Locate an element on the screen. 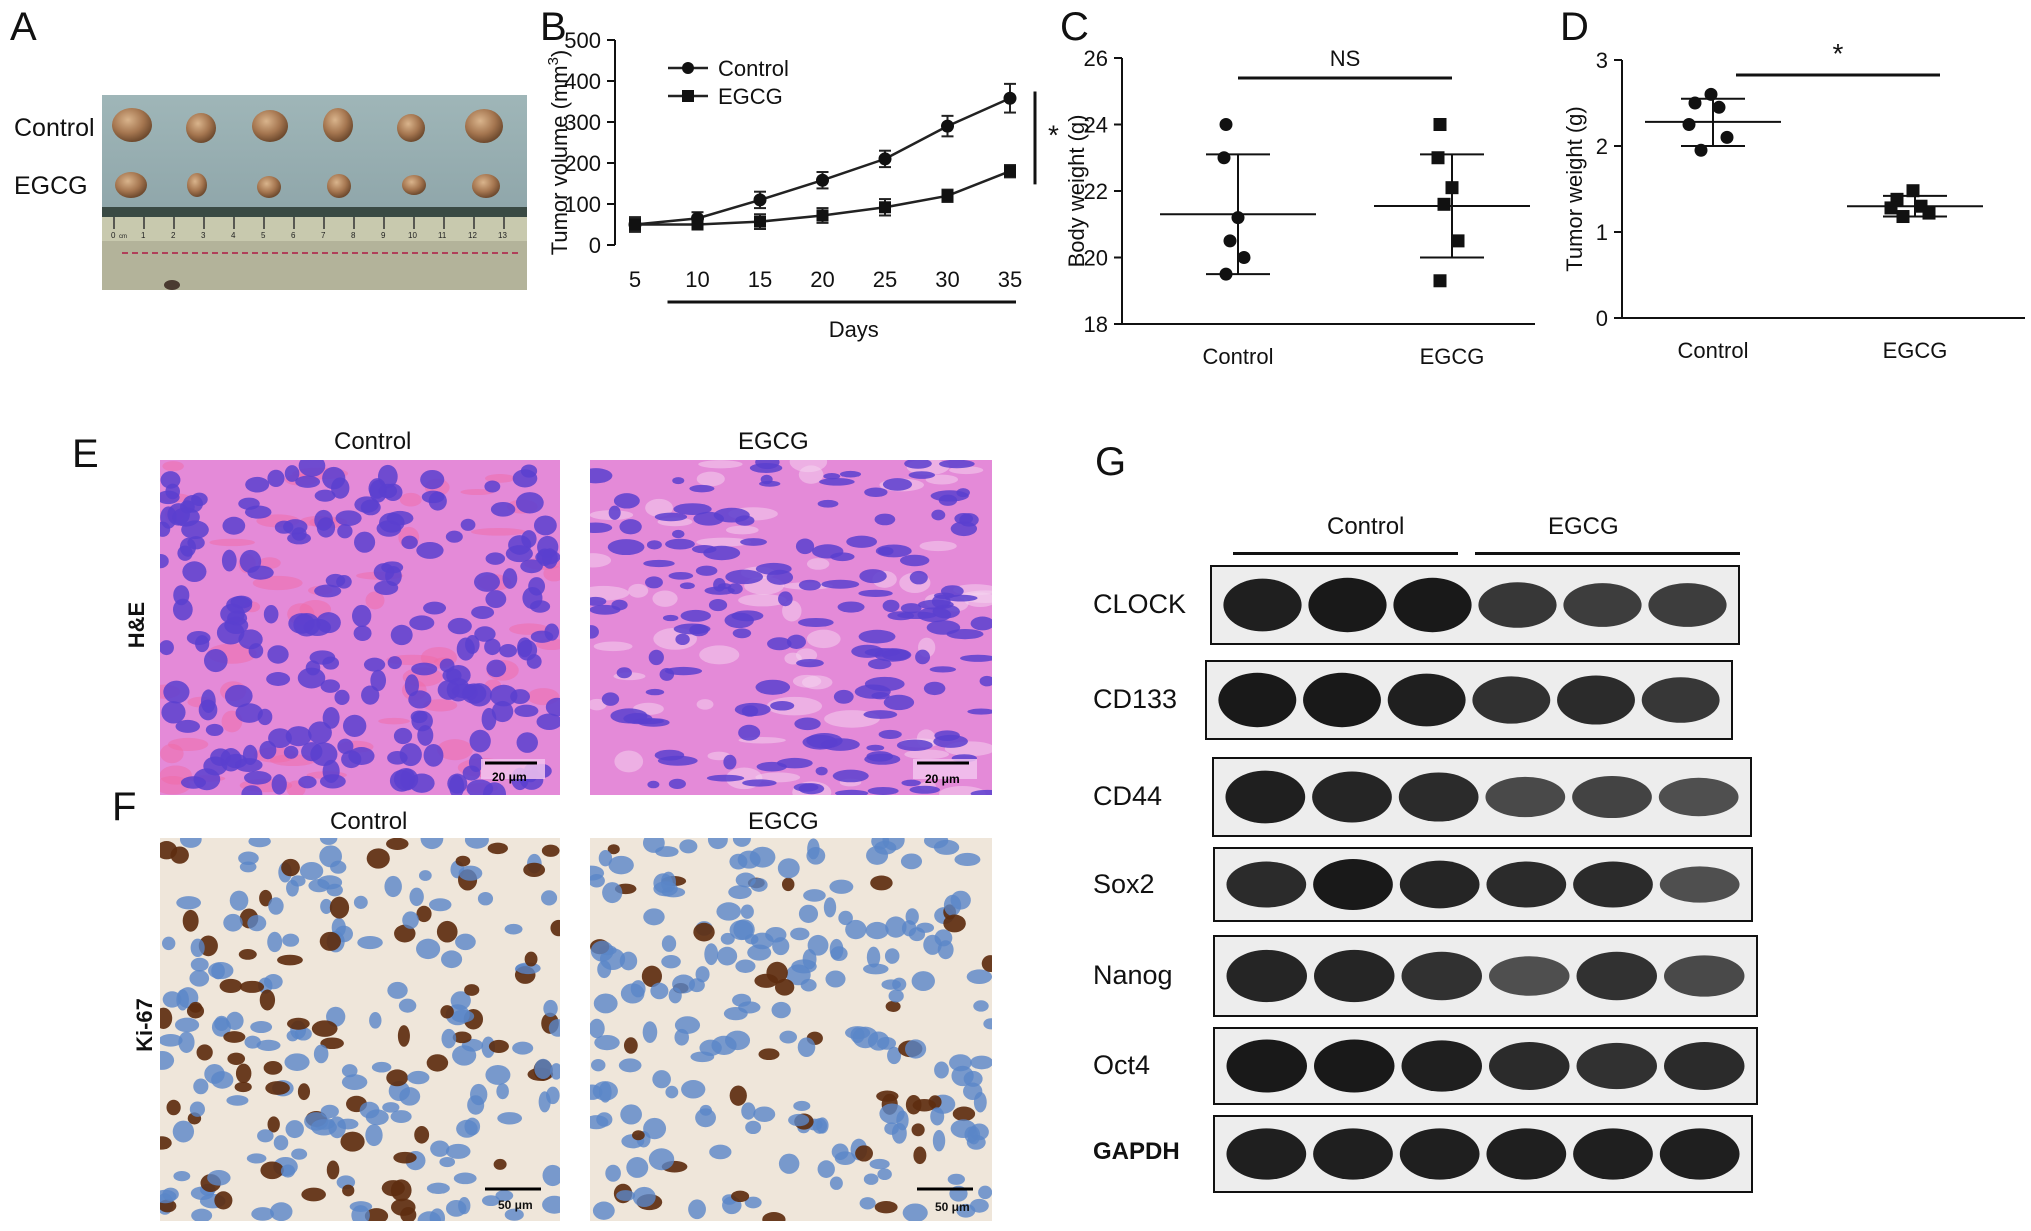  panel-label-d: D is located at coordinates (1574, 27).